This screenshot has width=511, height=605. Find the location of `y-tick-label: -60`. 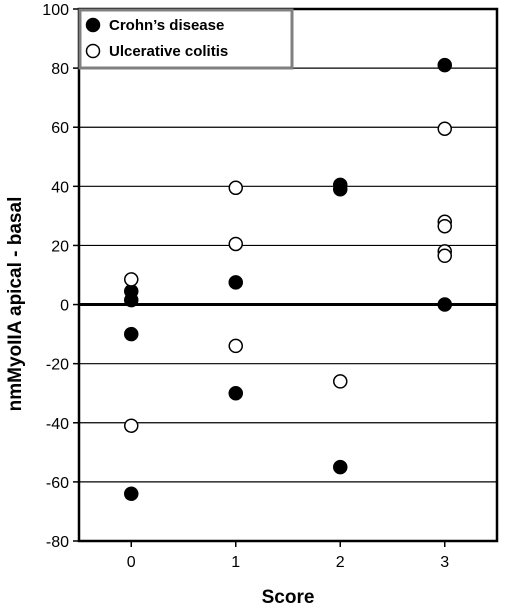

y-tick-label: -60 is located at coordinates (57, 483).